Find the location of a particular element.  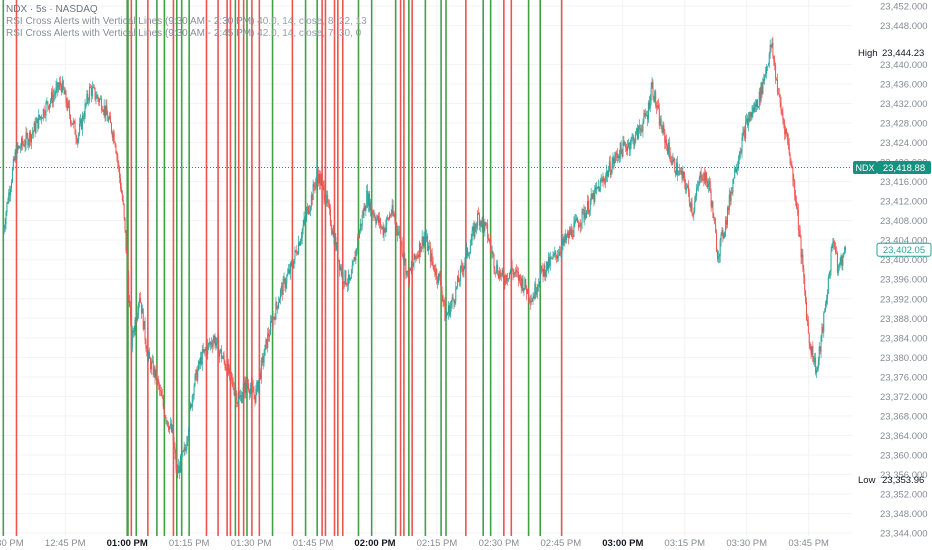

y-tick-label: 23,428.000 is located at coordinates (904, 124).